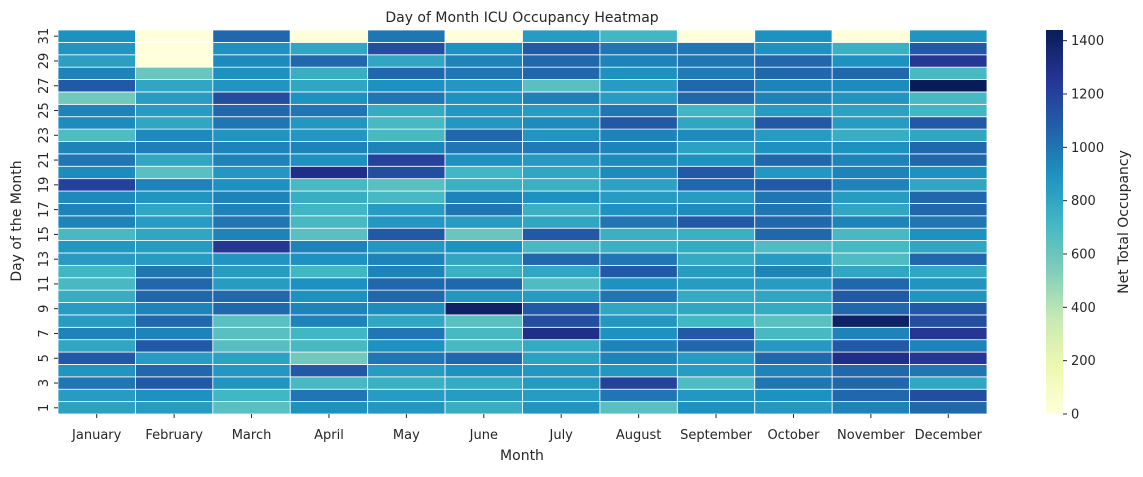 This screenshot has height=477, width=1143. What do you see at coordinates (96, 435) in the screenshot?
I see `x-tick-label: January` at bounding box center [96, 435].